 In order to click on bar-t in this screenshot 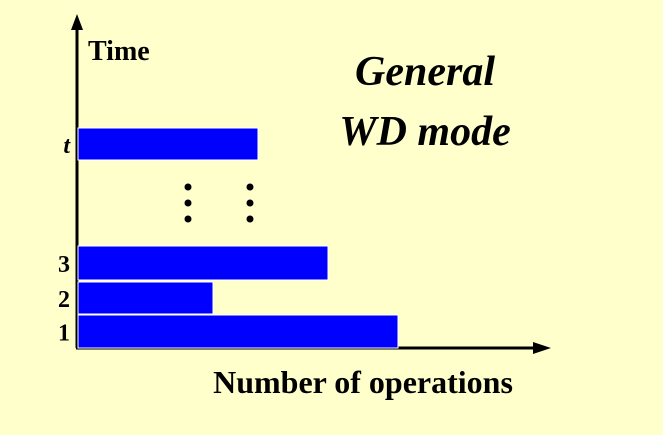, I will do `click(168, 144)`.